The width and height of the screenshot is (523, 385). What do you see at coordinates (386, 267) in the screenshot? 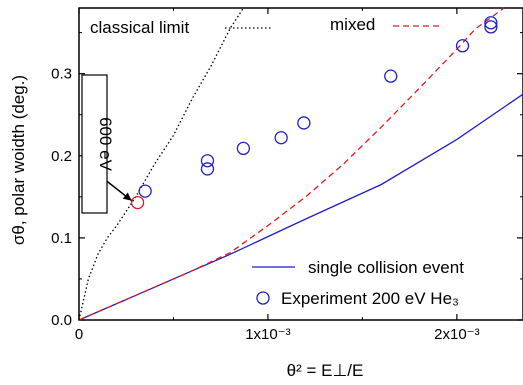
I see `legend-label-single-collision: single collision event` at bounding box center [386, 267].